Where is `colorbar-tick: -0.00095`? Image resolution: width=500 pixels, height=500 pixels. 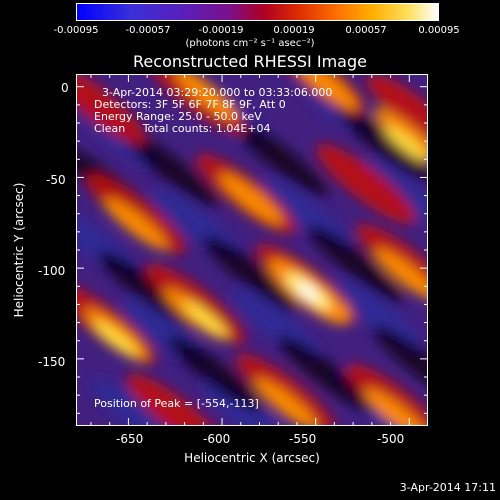
colorbar-tick: -0.00095 is located at coordinates (76, 30).